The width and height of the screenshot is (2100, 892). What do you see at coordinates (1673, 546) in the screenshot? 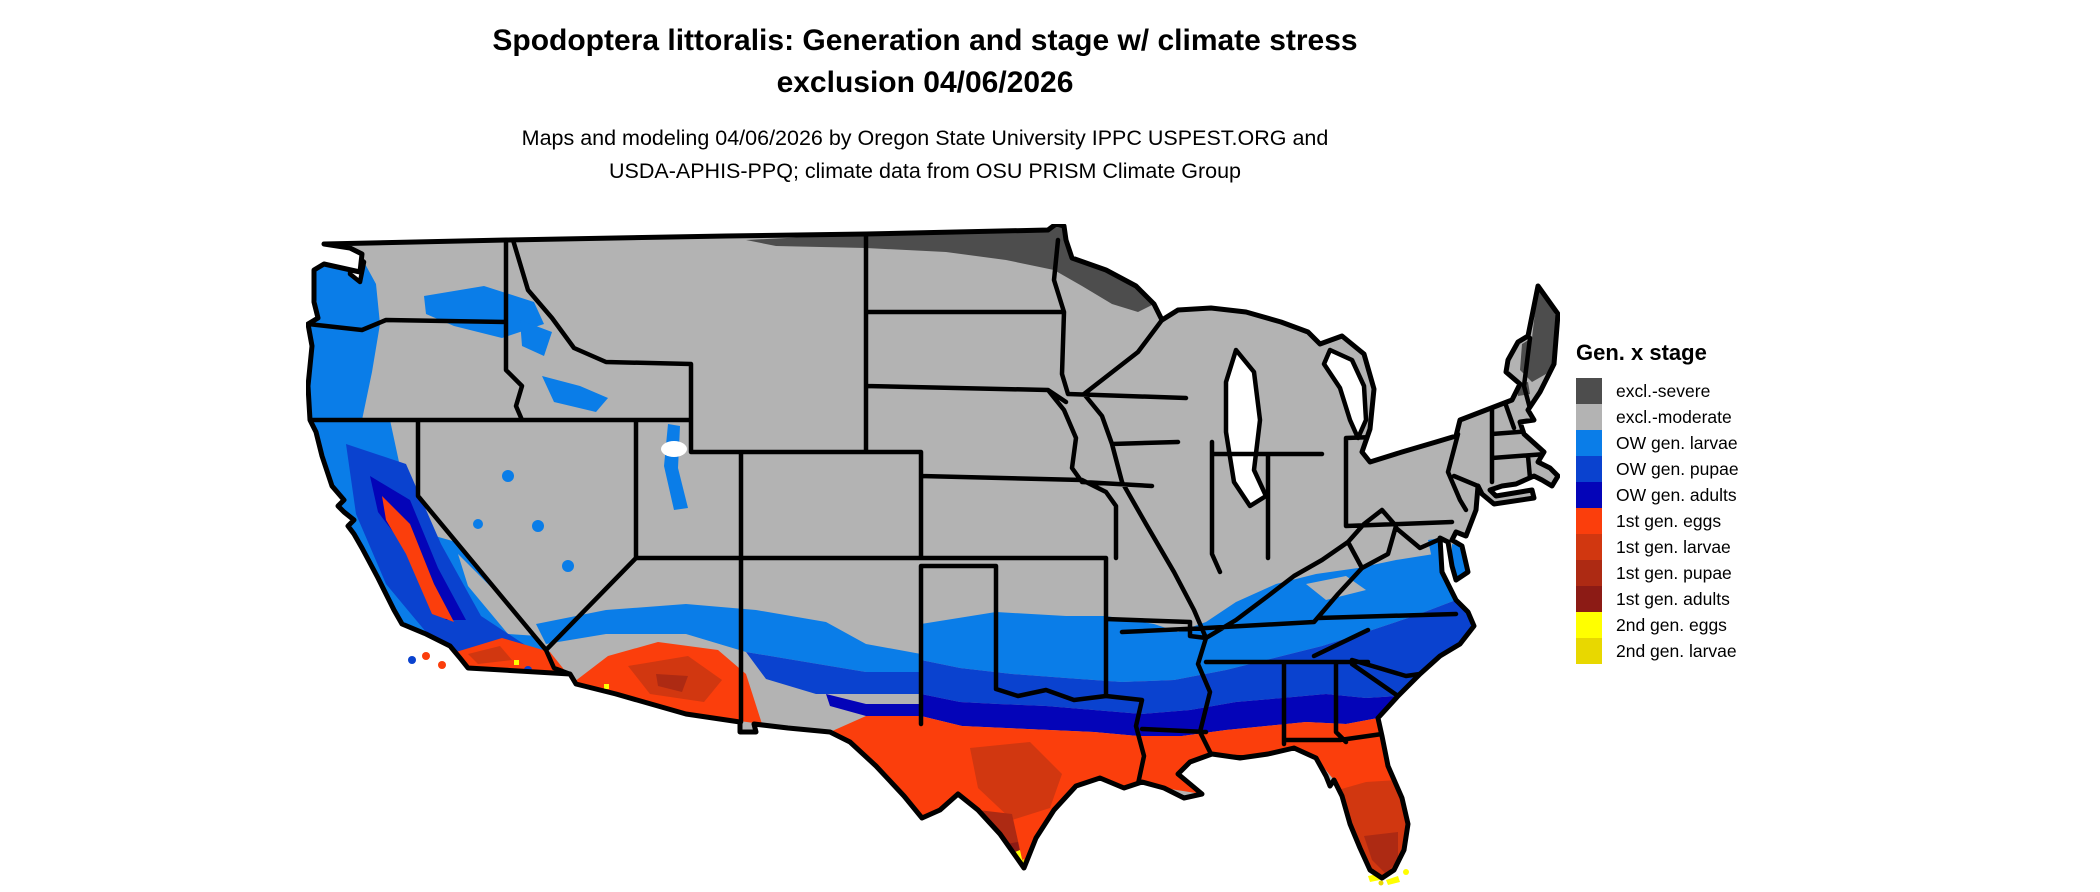
I see `legend-label-1st-larvae: 1st gen. larvae` at bounding box center [1673, 546].